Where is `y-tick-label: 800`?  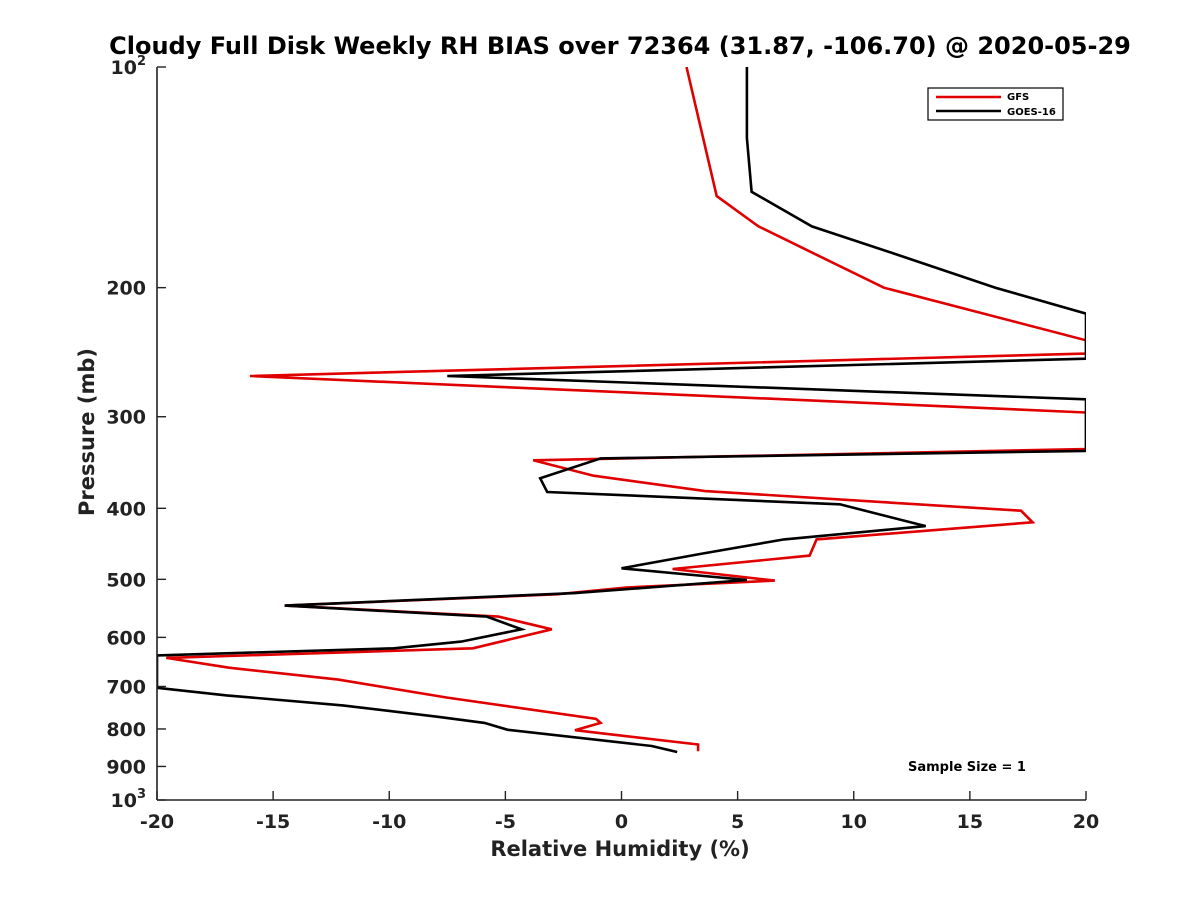
y-tick-label: 800 is located at coordinates (126, 730).